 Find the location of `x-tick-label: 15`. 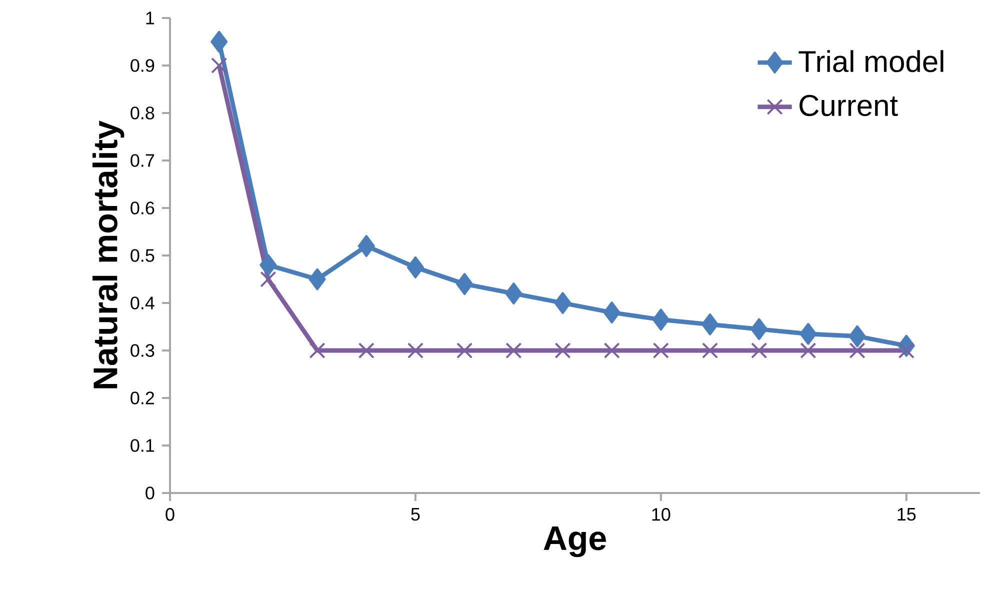

x-tick-label: 15 is located at coordinates (907, 514).